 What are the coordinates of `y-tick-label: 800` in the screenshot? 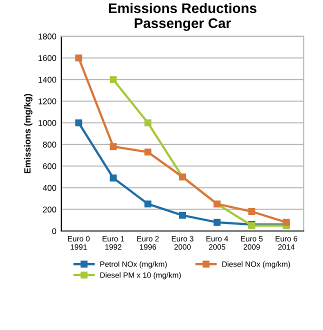 It's located at (49, 145).